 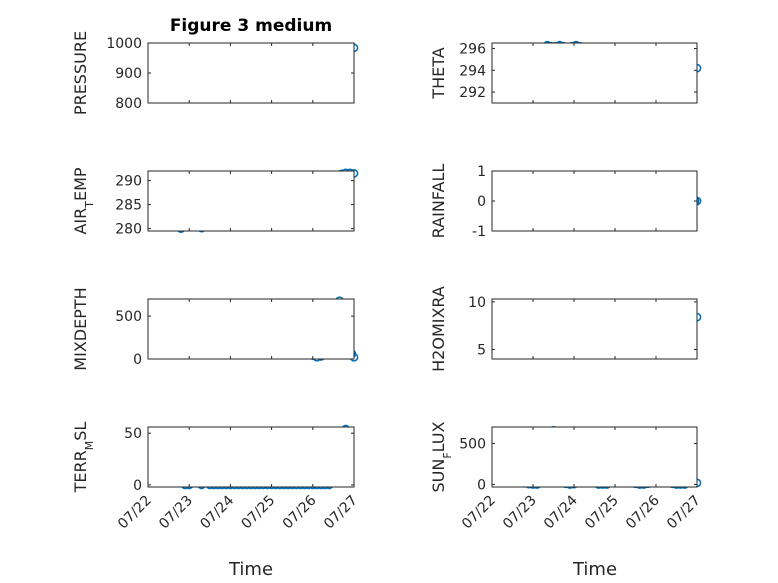 What do you see at coordinates (479, 232) in the screenshot?
I see `y-tick-label: -1` at bounding box center [479, 232].